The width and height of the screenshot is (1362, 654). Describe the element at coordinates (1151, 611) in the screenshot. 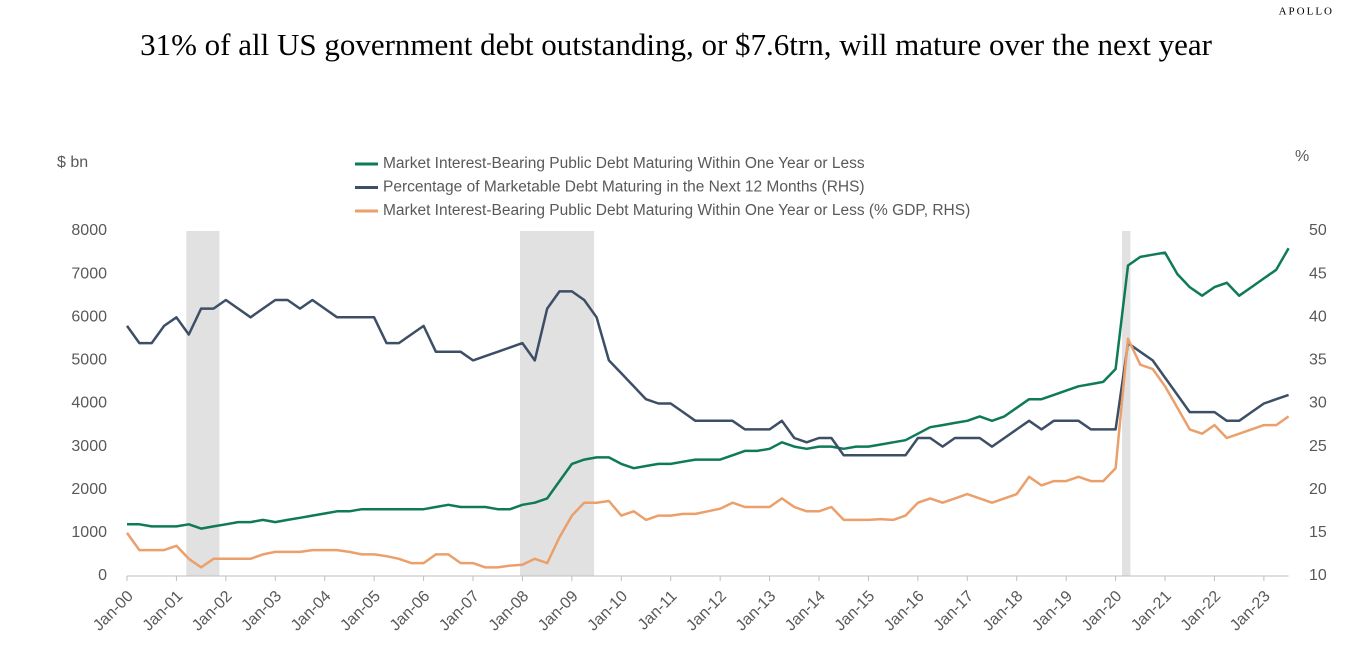

I see `x-tick-label: Jan-21` at that location.